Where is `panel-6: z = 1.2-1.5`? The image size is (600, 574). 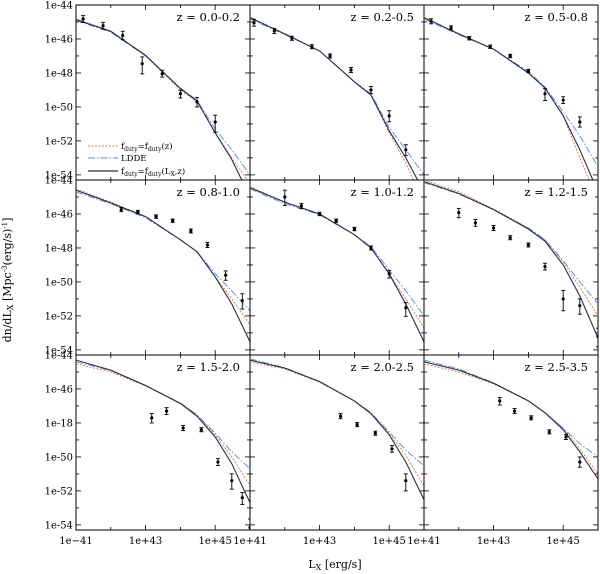
panel-6: z = 1.2-1.5 is located at coordinates (511, 267).